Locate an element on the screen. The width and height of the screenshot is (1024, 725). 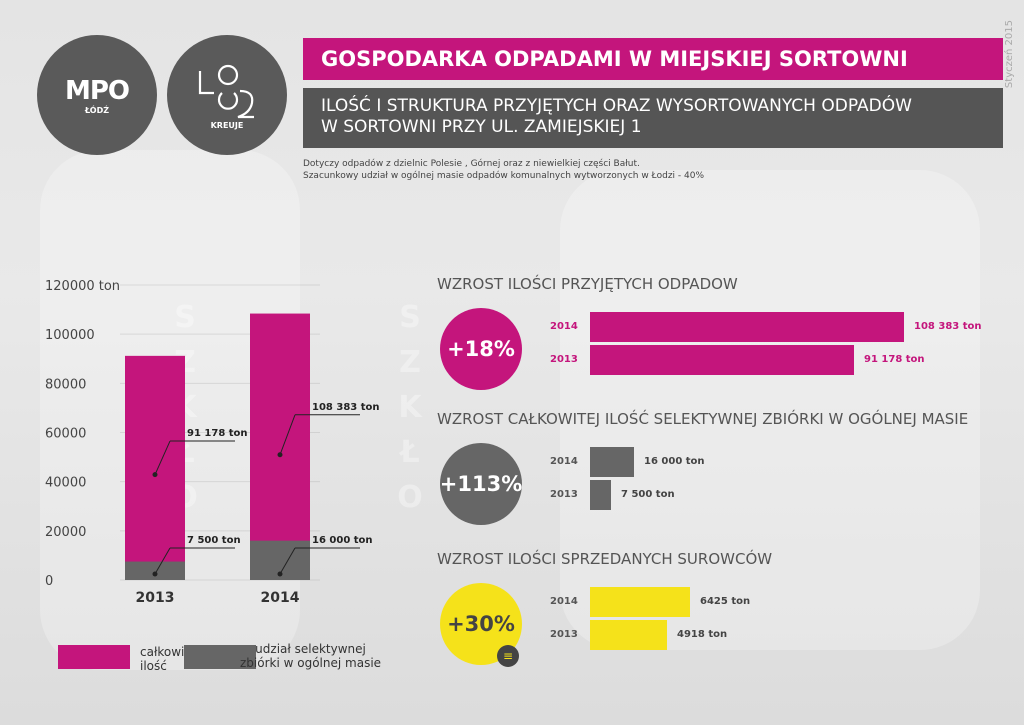
growth-badge-0: +18% is located at coordinates (481, 349).